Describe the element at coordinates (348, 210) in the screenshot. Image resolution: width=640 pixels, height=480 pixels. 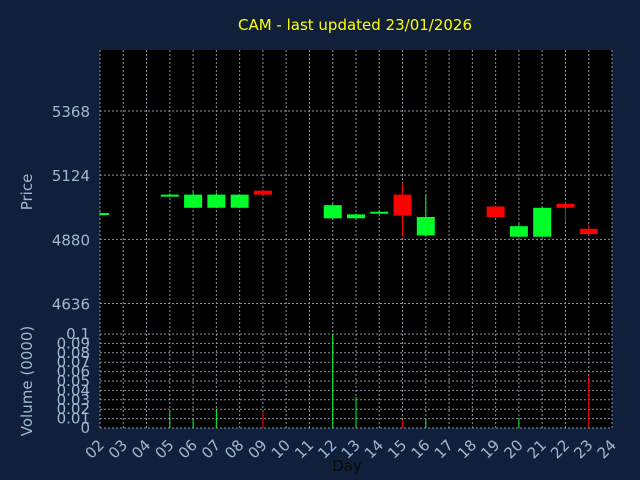
I see `candles` at that location.